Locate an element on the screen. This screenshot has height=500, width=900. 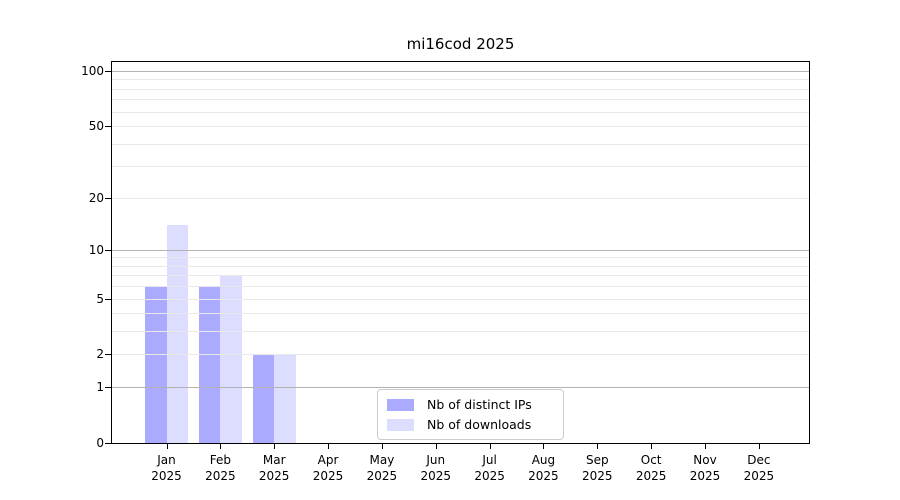
x-tick-label: Jul 2025 is located at coordinates (490, 468).